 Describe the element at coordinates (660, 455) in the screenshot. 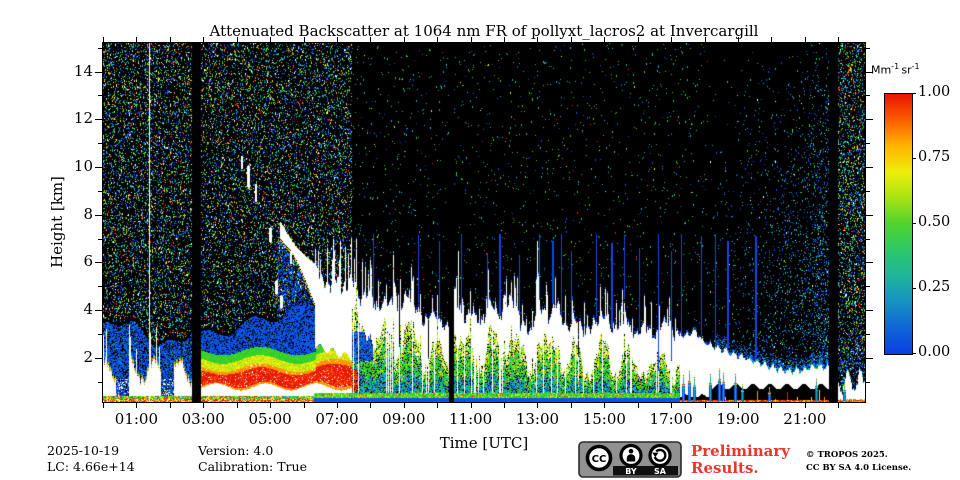

I see `sa-arrow-arc` at that location.